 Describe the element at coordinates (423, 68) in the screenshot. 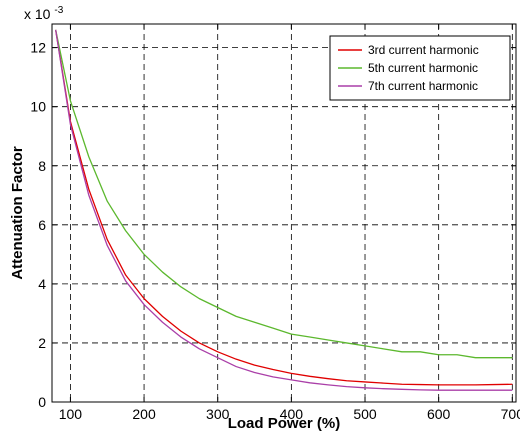

I see `legend-label-2: 5th current harmonic` at that location.